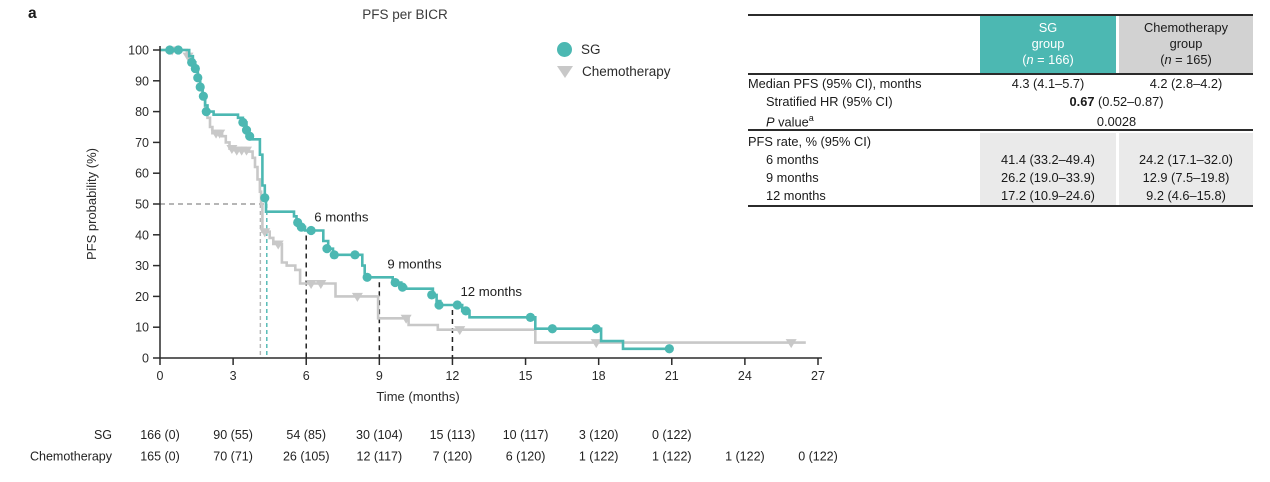 This screenshot has height=482, width=1270. Describe the element at coordinates (564, 49) in the screenshot. I see `circle-icon` at that location.